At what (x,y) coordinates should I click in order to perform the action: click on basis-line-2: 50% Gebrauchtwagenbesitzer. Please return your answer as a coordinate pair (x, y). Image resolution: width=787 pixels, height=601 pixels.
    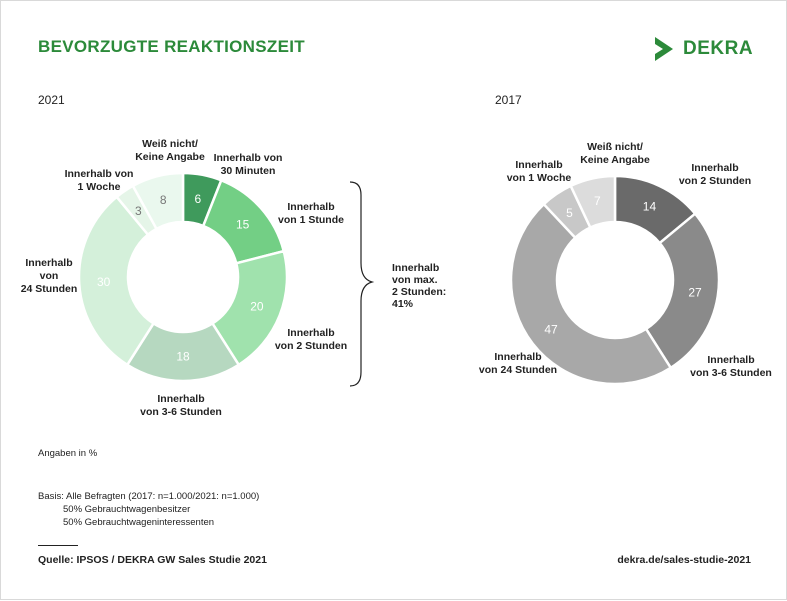
    Looking at the image, I should click on (127, 509).